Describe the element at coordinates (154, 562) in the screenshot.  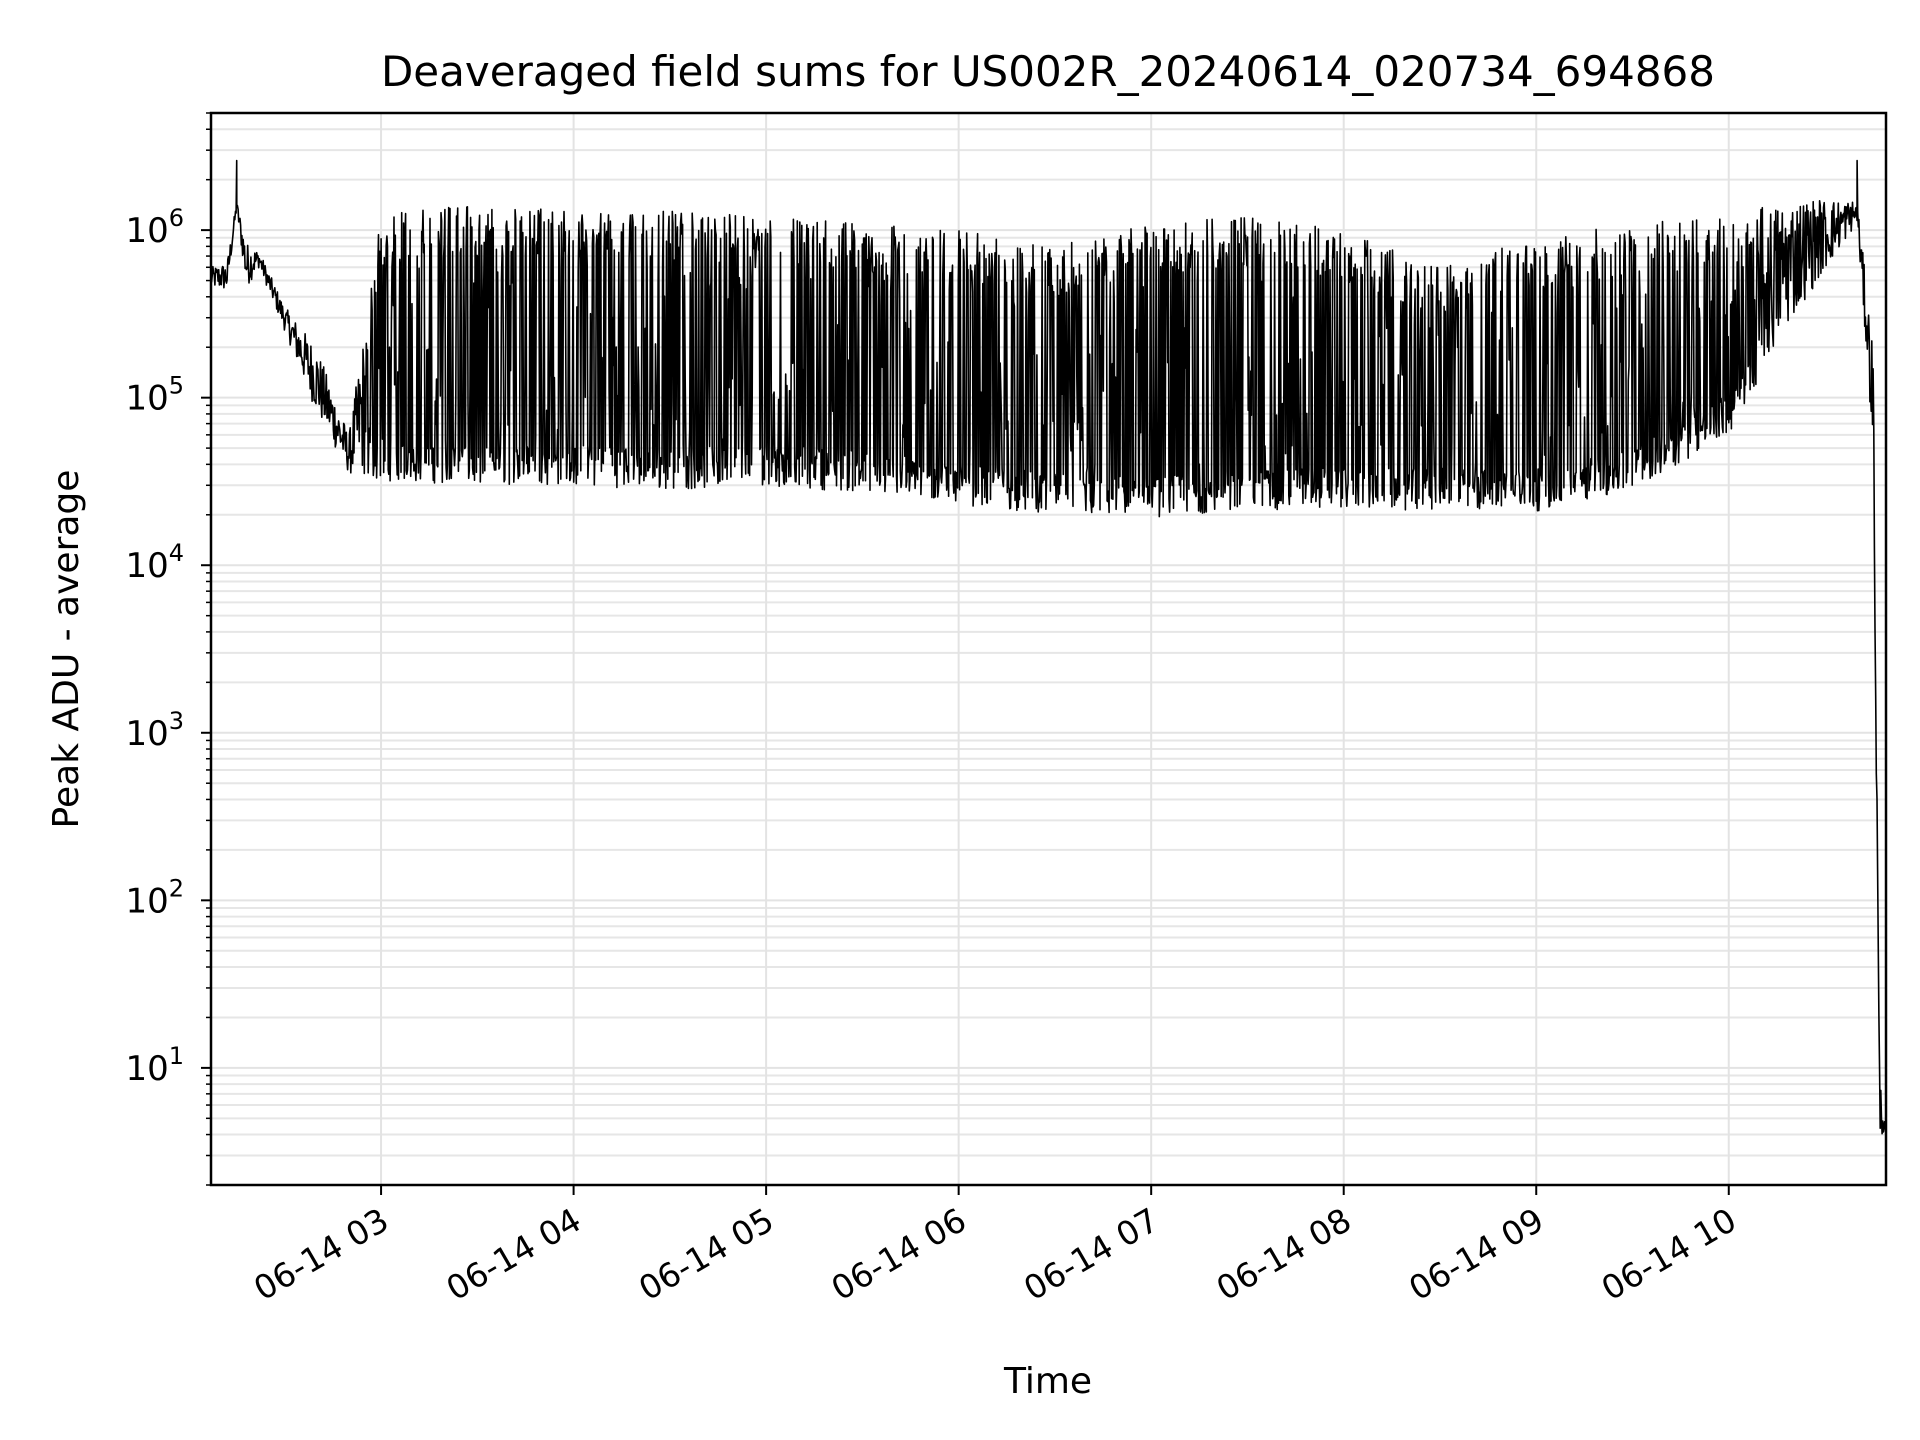
I see `y-tick-label: 10⁴` at that location.